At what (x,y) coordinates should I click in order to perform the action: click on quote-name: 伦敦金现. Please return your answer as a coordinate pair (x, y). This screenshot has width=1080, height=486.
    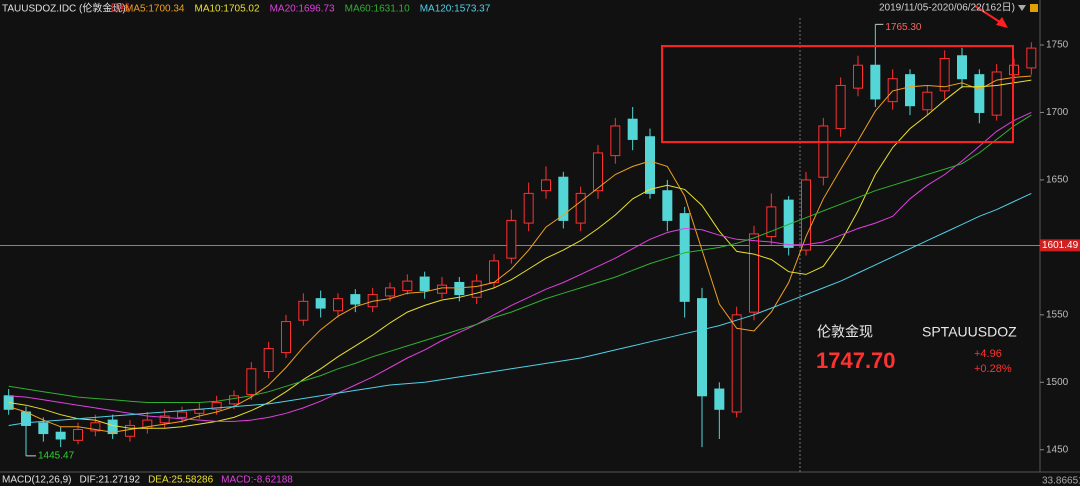
    Looking at the image, I should click on (845, 332).